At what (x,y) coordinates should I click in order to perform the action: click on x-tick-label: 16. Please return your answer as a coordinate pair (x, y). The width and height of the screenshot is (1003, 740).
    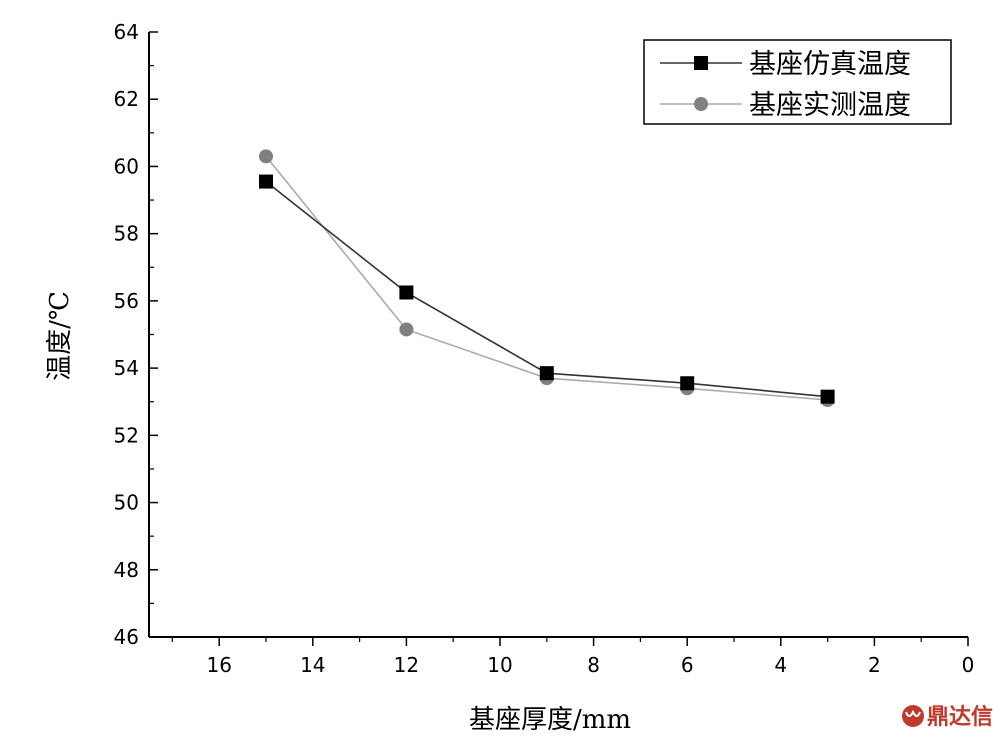
    Looking at the image, I should click on (218, 665).